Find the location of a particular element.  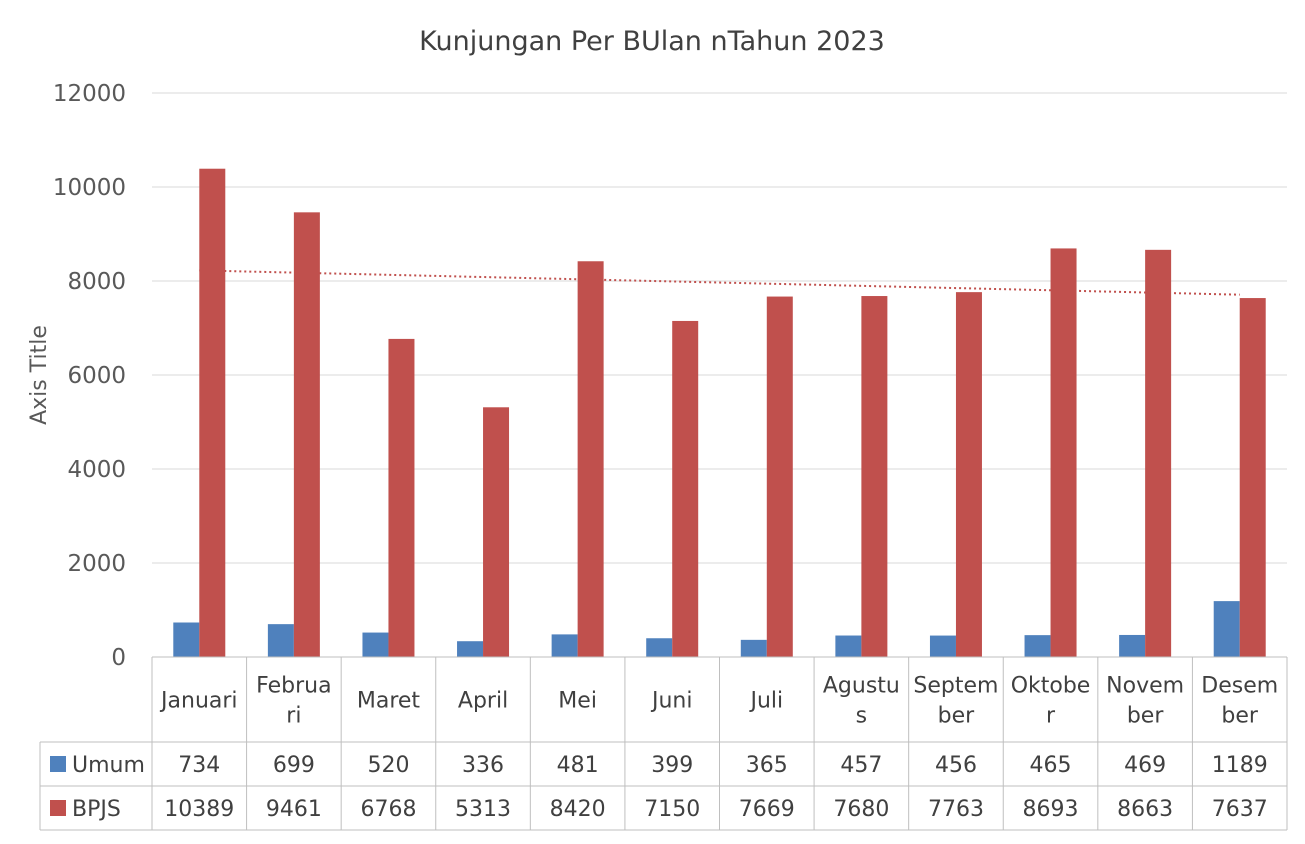

legend-label: BPJS is located at coordinates (96, 809).